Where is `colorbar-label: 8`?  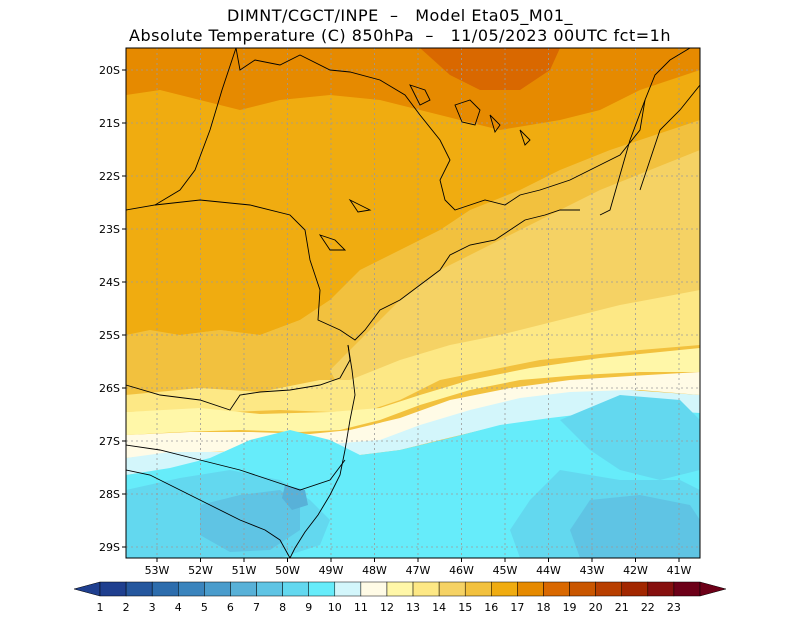
colorbar-label: 8 is located at coordinates (282, 607).